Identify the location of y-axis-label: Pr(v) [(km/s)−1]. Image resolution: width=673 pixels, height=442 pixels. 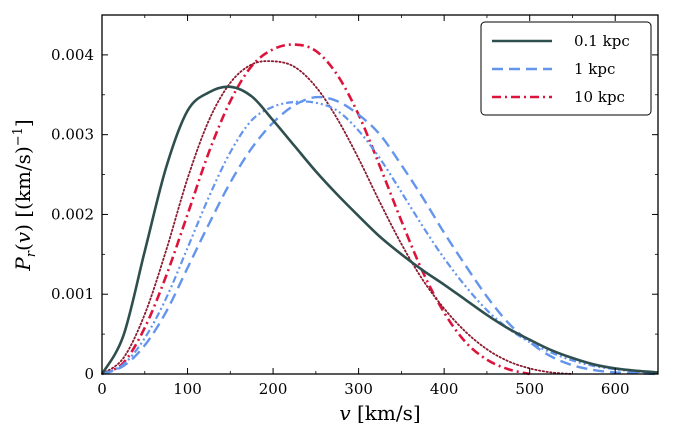
(25, 195).